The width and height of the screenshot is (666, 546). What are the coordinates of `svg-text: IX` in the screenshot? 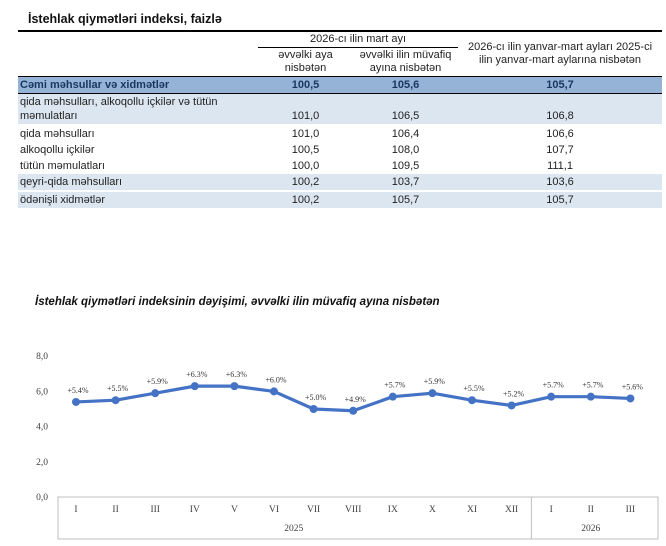 It's located at (393, 510).